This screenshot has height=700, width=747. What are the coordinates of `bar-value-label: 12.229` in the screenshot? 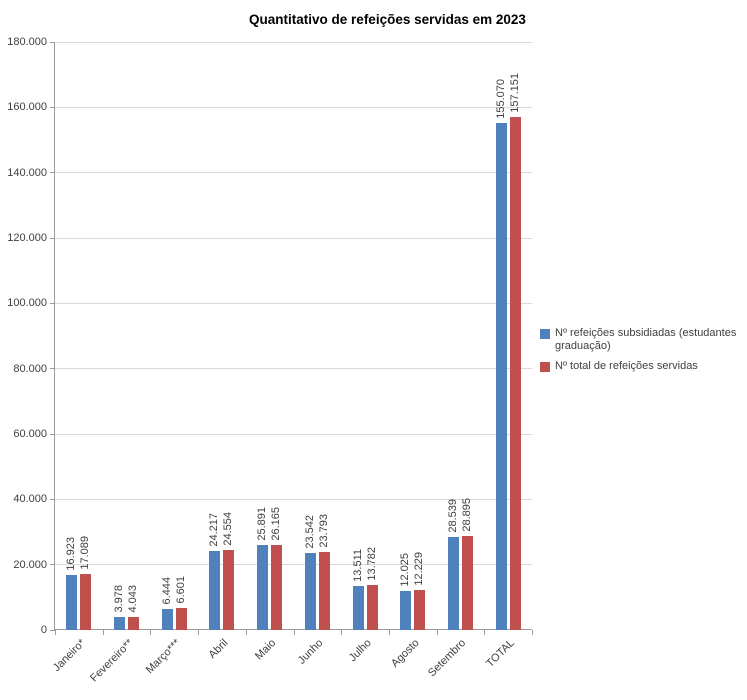 It's located at (419, 569).